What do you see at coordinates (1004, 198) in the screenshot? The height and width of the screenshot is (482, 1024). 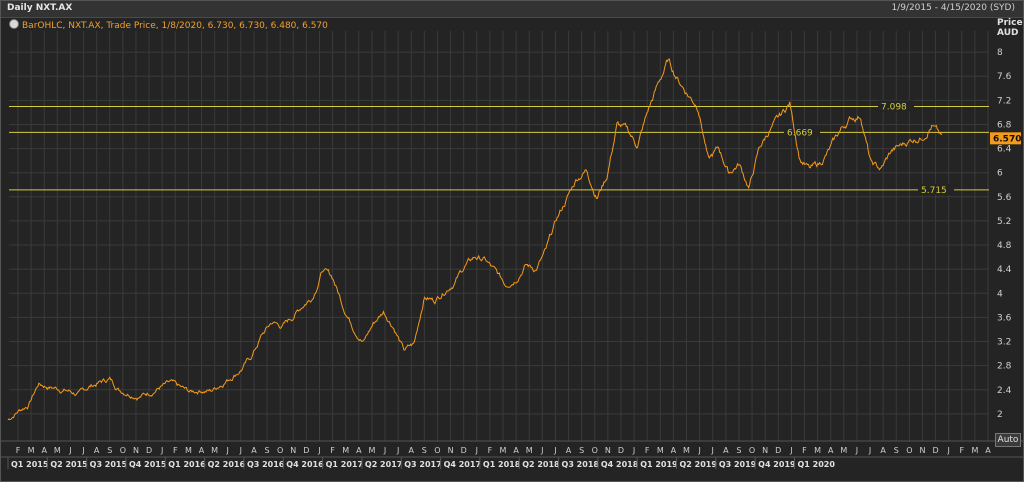 I see `y-tick-label: 5.6` at bounding box center [1004, 198].